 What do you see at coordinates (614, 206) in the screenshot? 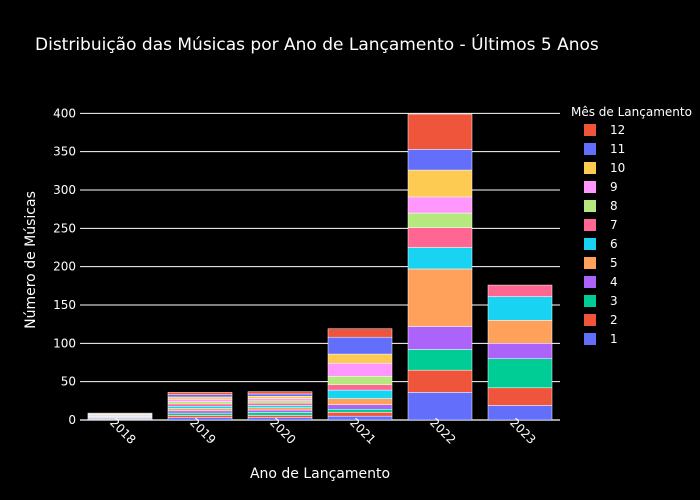
I see `legend-label: 8` at bounding box center [614, 206].